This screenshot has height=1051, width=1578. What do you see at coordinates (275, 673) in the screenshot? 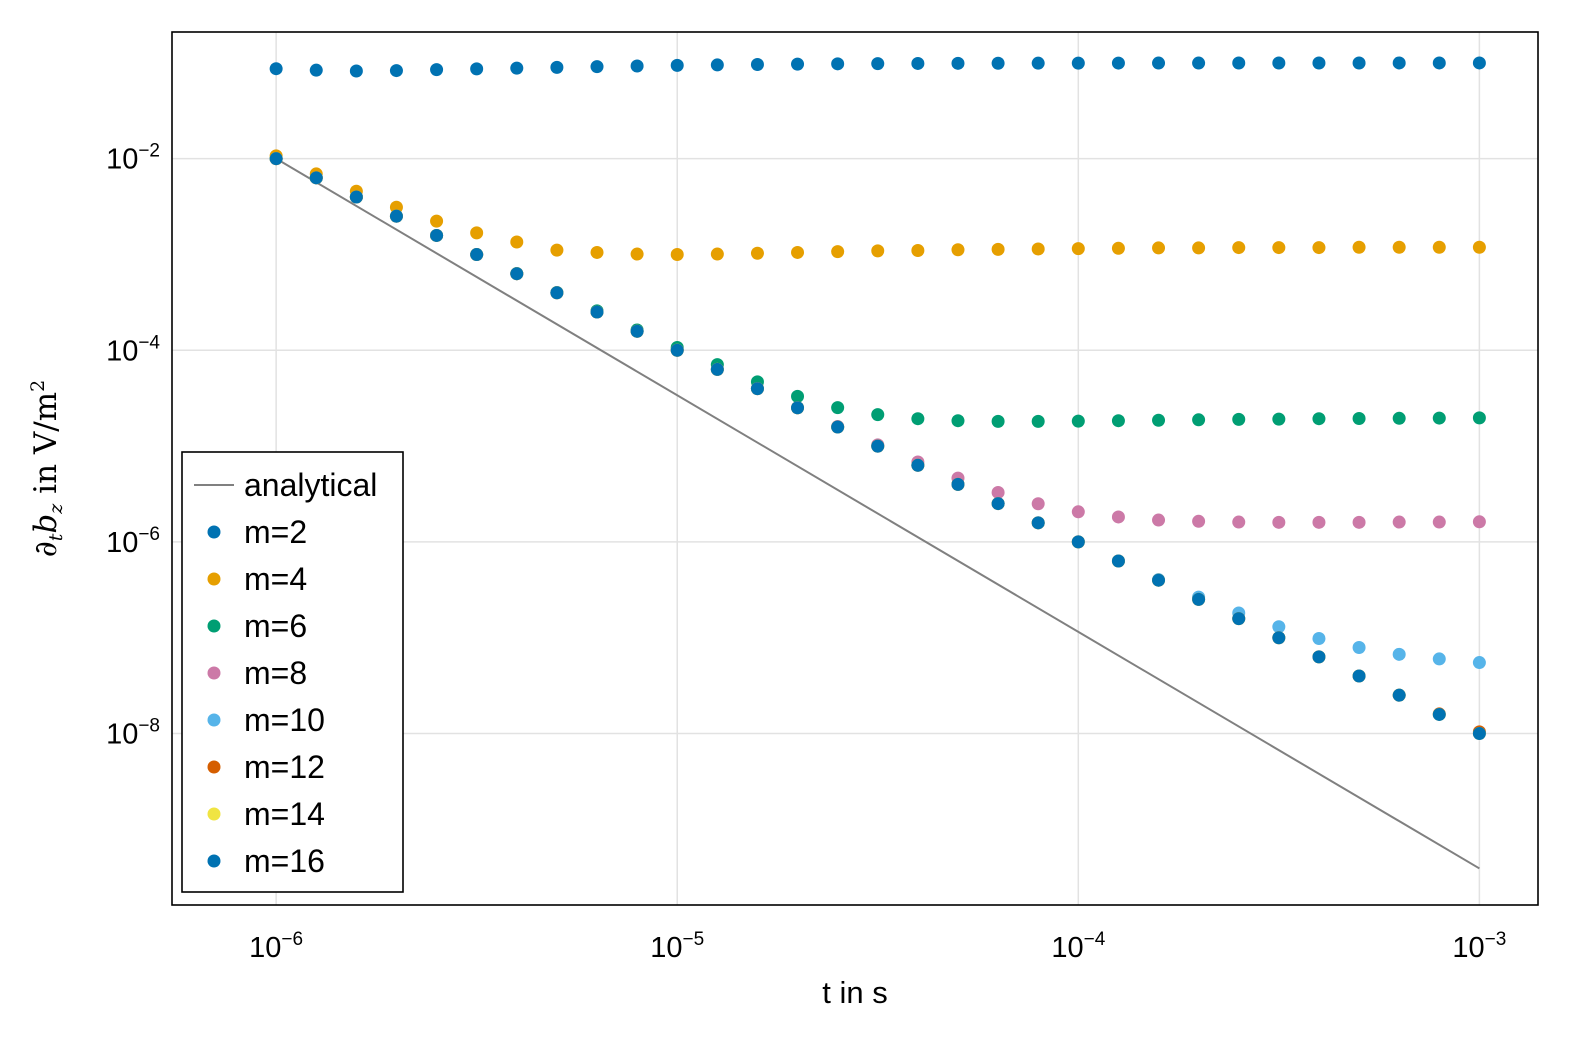
I see `legend-label: m=8` at bounding box center [275, 673].